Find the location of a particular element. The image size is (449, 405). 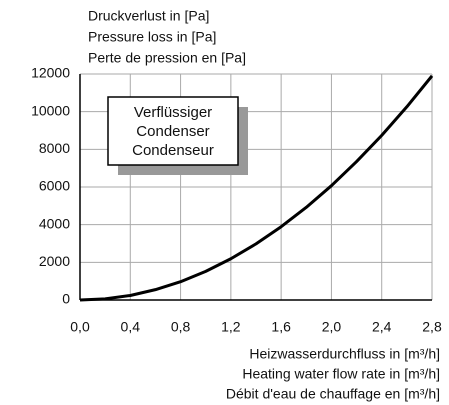

y-tick-label: 10000 is located at coordinates (50, 110).